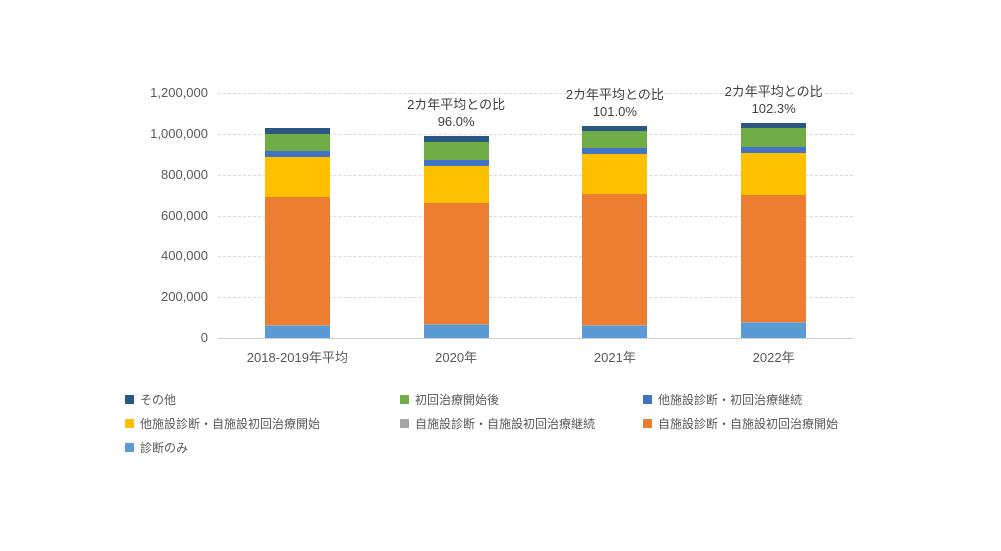 The height and width of the screenshot is (551, 1001). Describe the element at coordinates (730, 399) in the screenshot. I see `legend-label: 他施設診断・初回治療継続` at that location.